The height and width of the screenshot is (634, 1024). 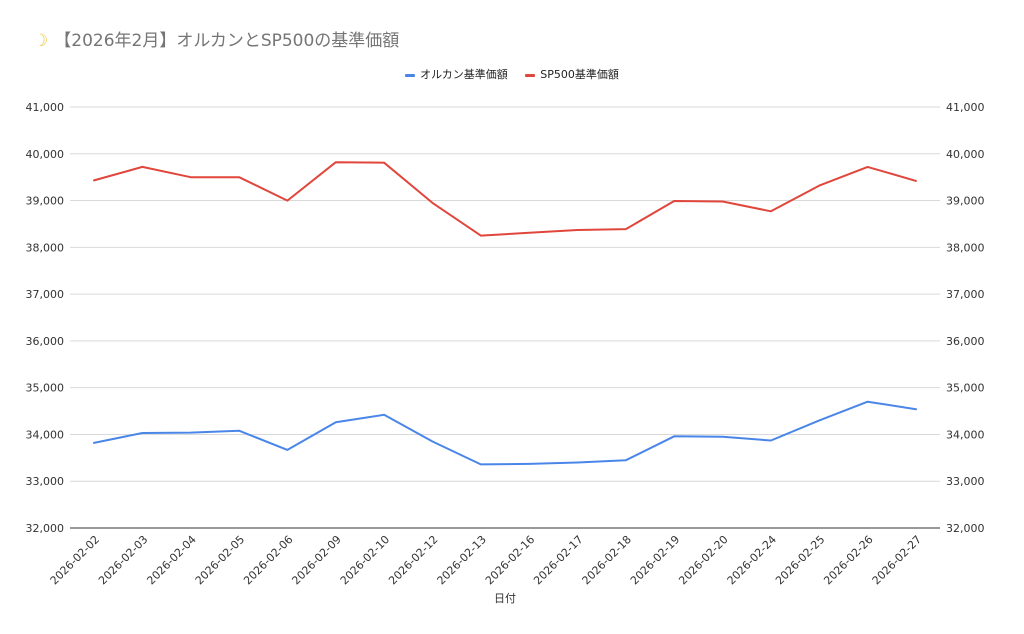 What do you see at coordinates (171, 560) in the screenshot?
I see `x-tick-label: 2026-02-04` at bounding box center [171, 560].